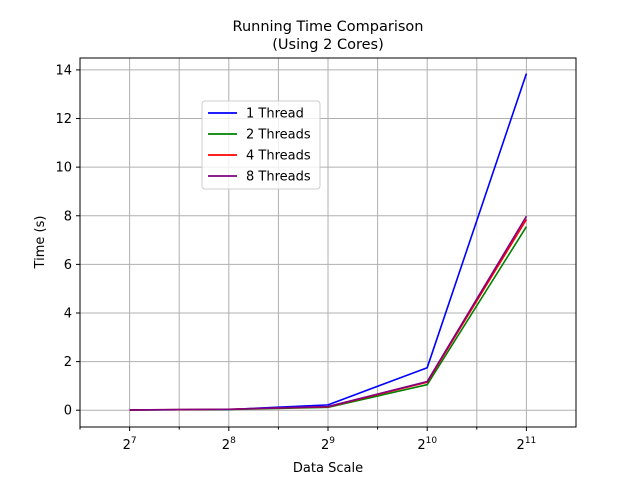  What do you see at coordinates (68, 411) in the screenshot?
I see `y-tick-label: 0` at bounding box center [68, 411].